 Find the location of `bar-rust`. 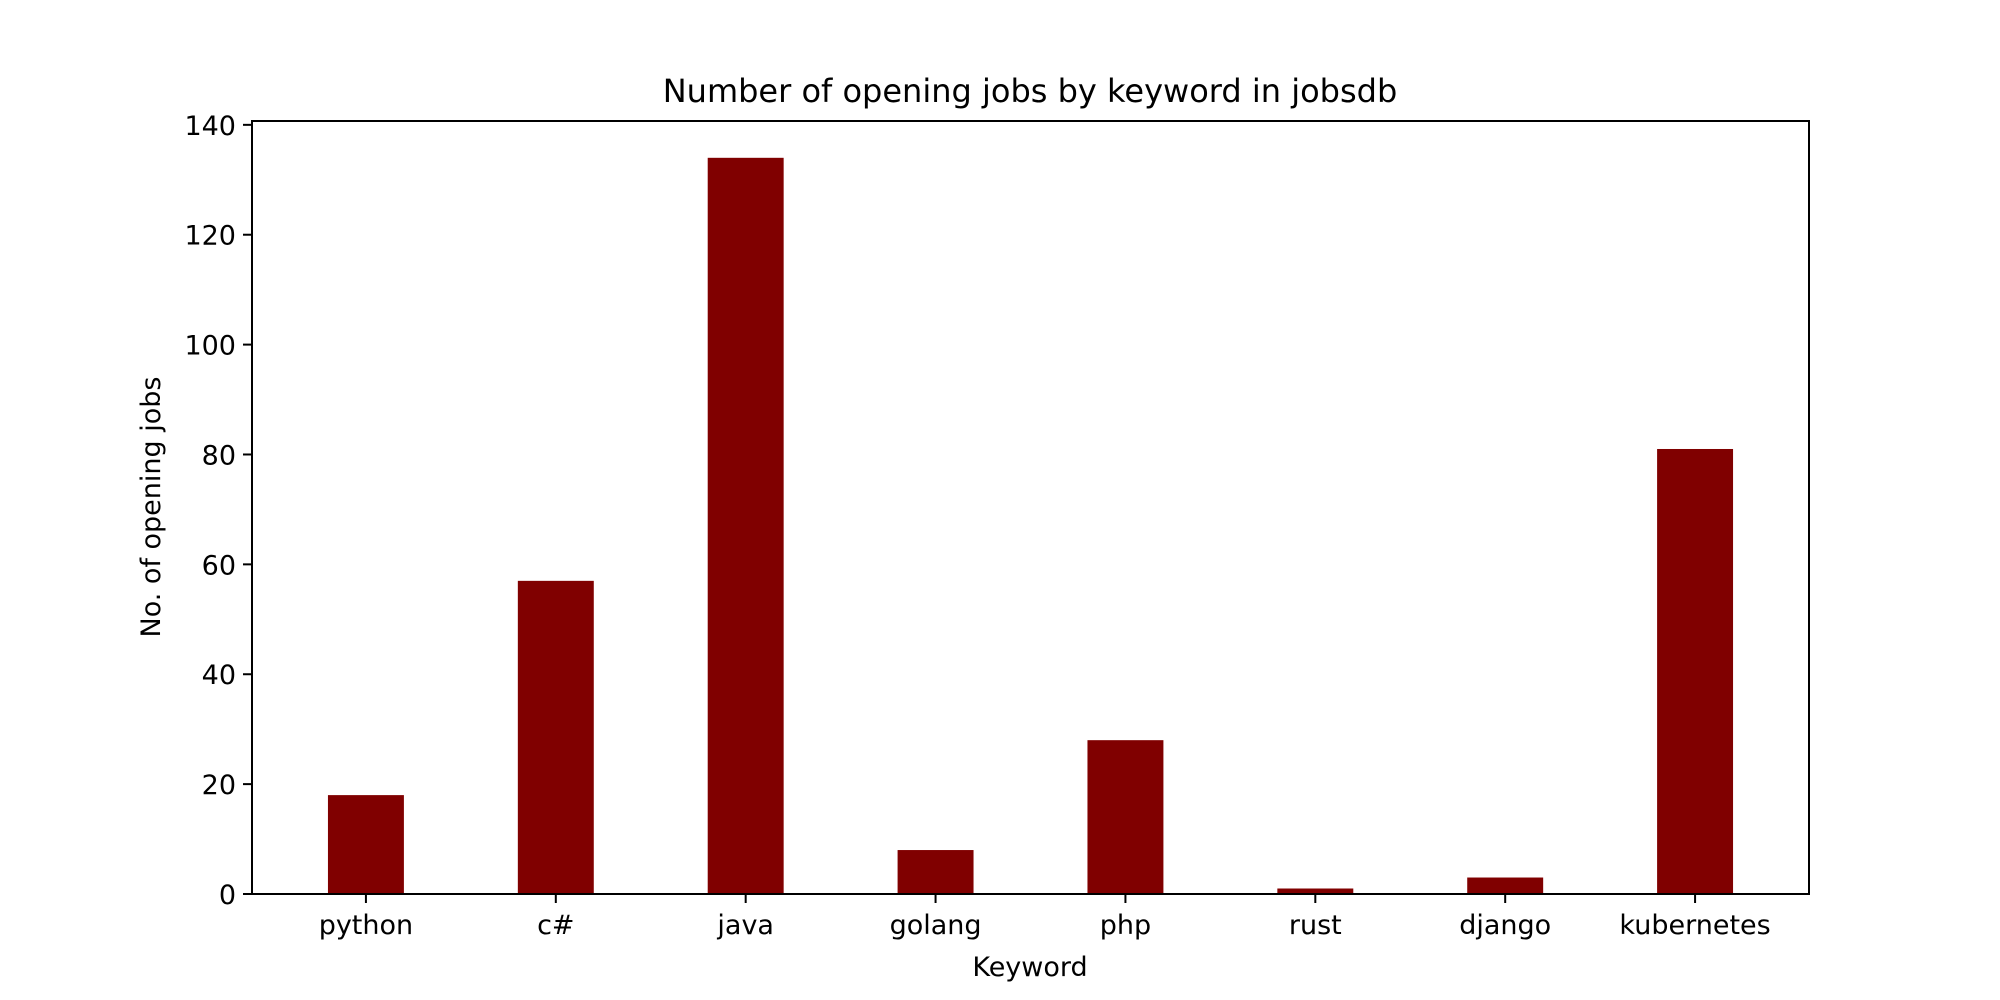

bar-rust is located at coordinates (1315, 891).